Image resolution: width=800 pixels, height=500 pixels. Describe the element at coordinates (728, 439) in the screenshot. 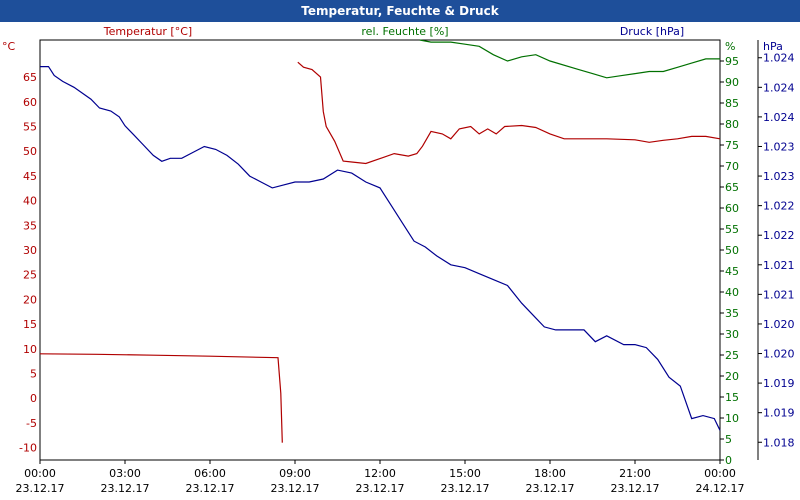

I see `humidity-tick-label: 5` at that location.